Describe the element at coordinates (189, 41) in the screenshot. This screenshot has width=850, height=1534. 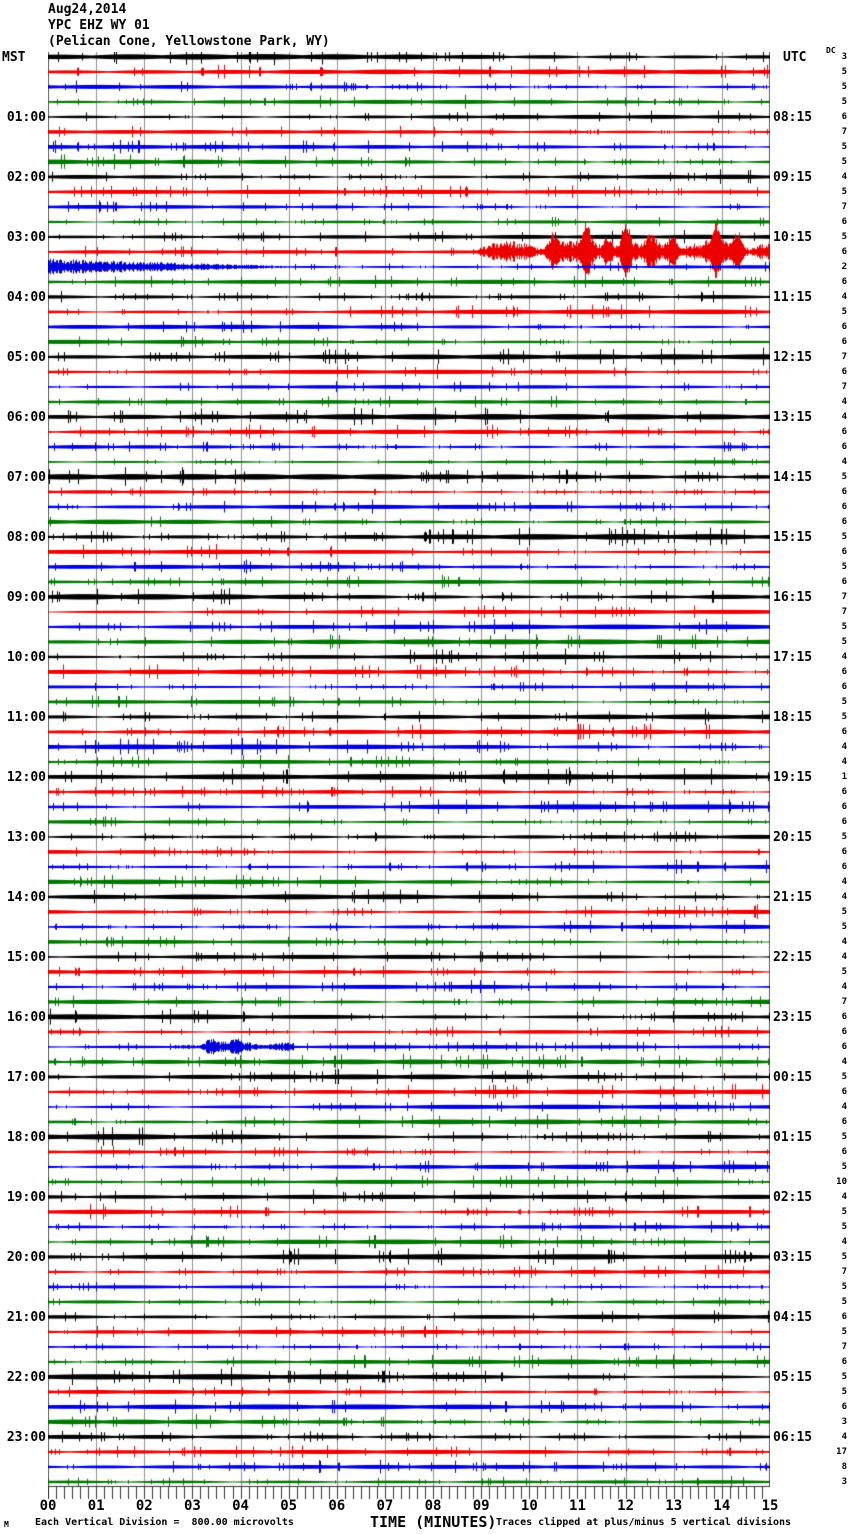
I see `location-label: (Pelican Cone, Yellowstone Park, WY)` at that location.